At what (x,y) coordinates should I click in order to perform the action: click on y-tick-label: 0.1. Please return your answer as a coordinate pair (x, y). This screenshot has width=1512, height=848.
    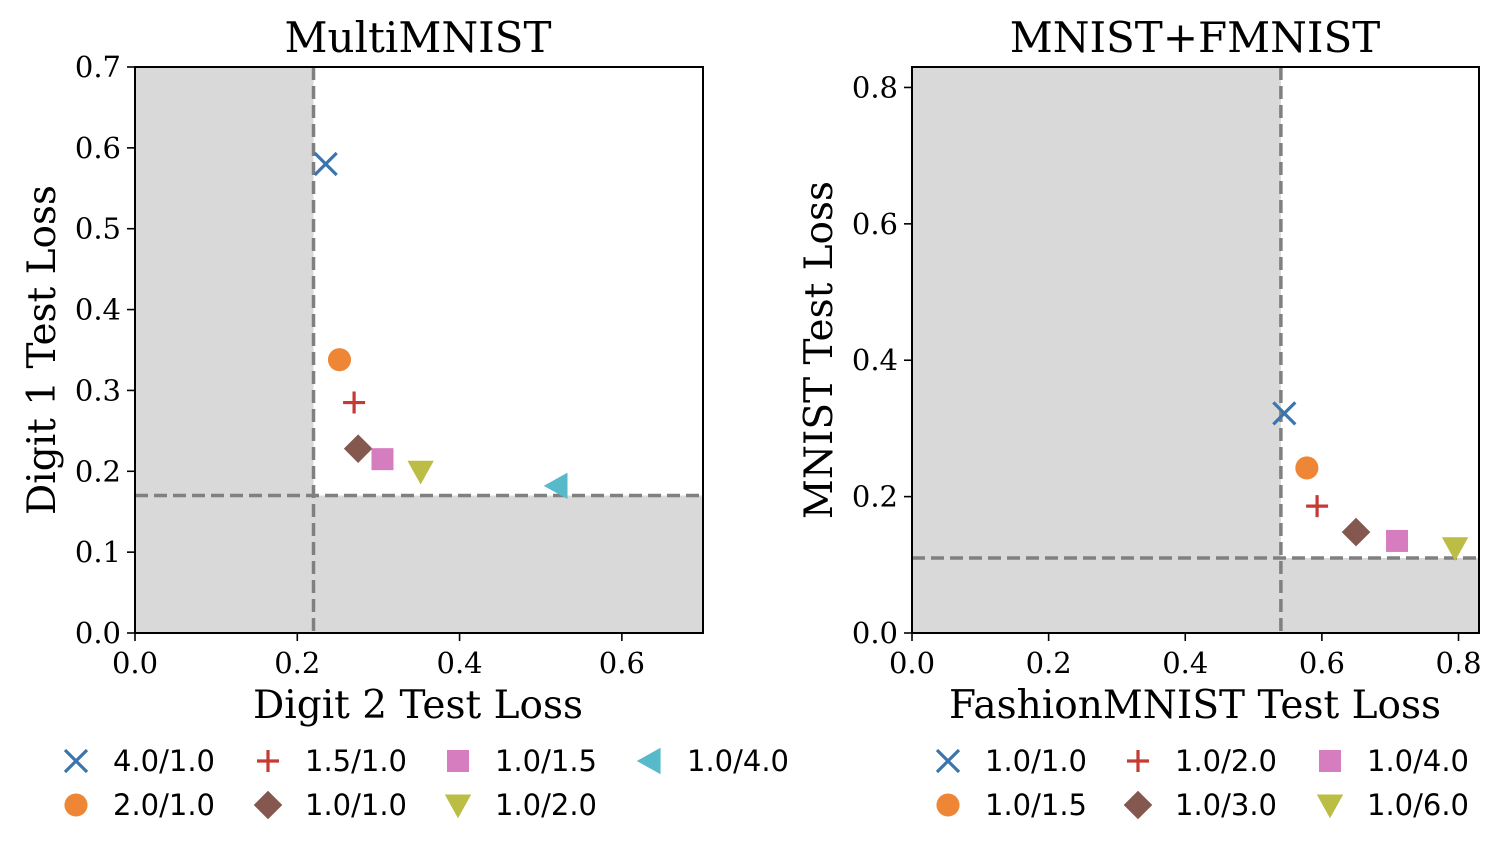
    Looking at the image, I should click on (98, 552).